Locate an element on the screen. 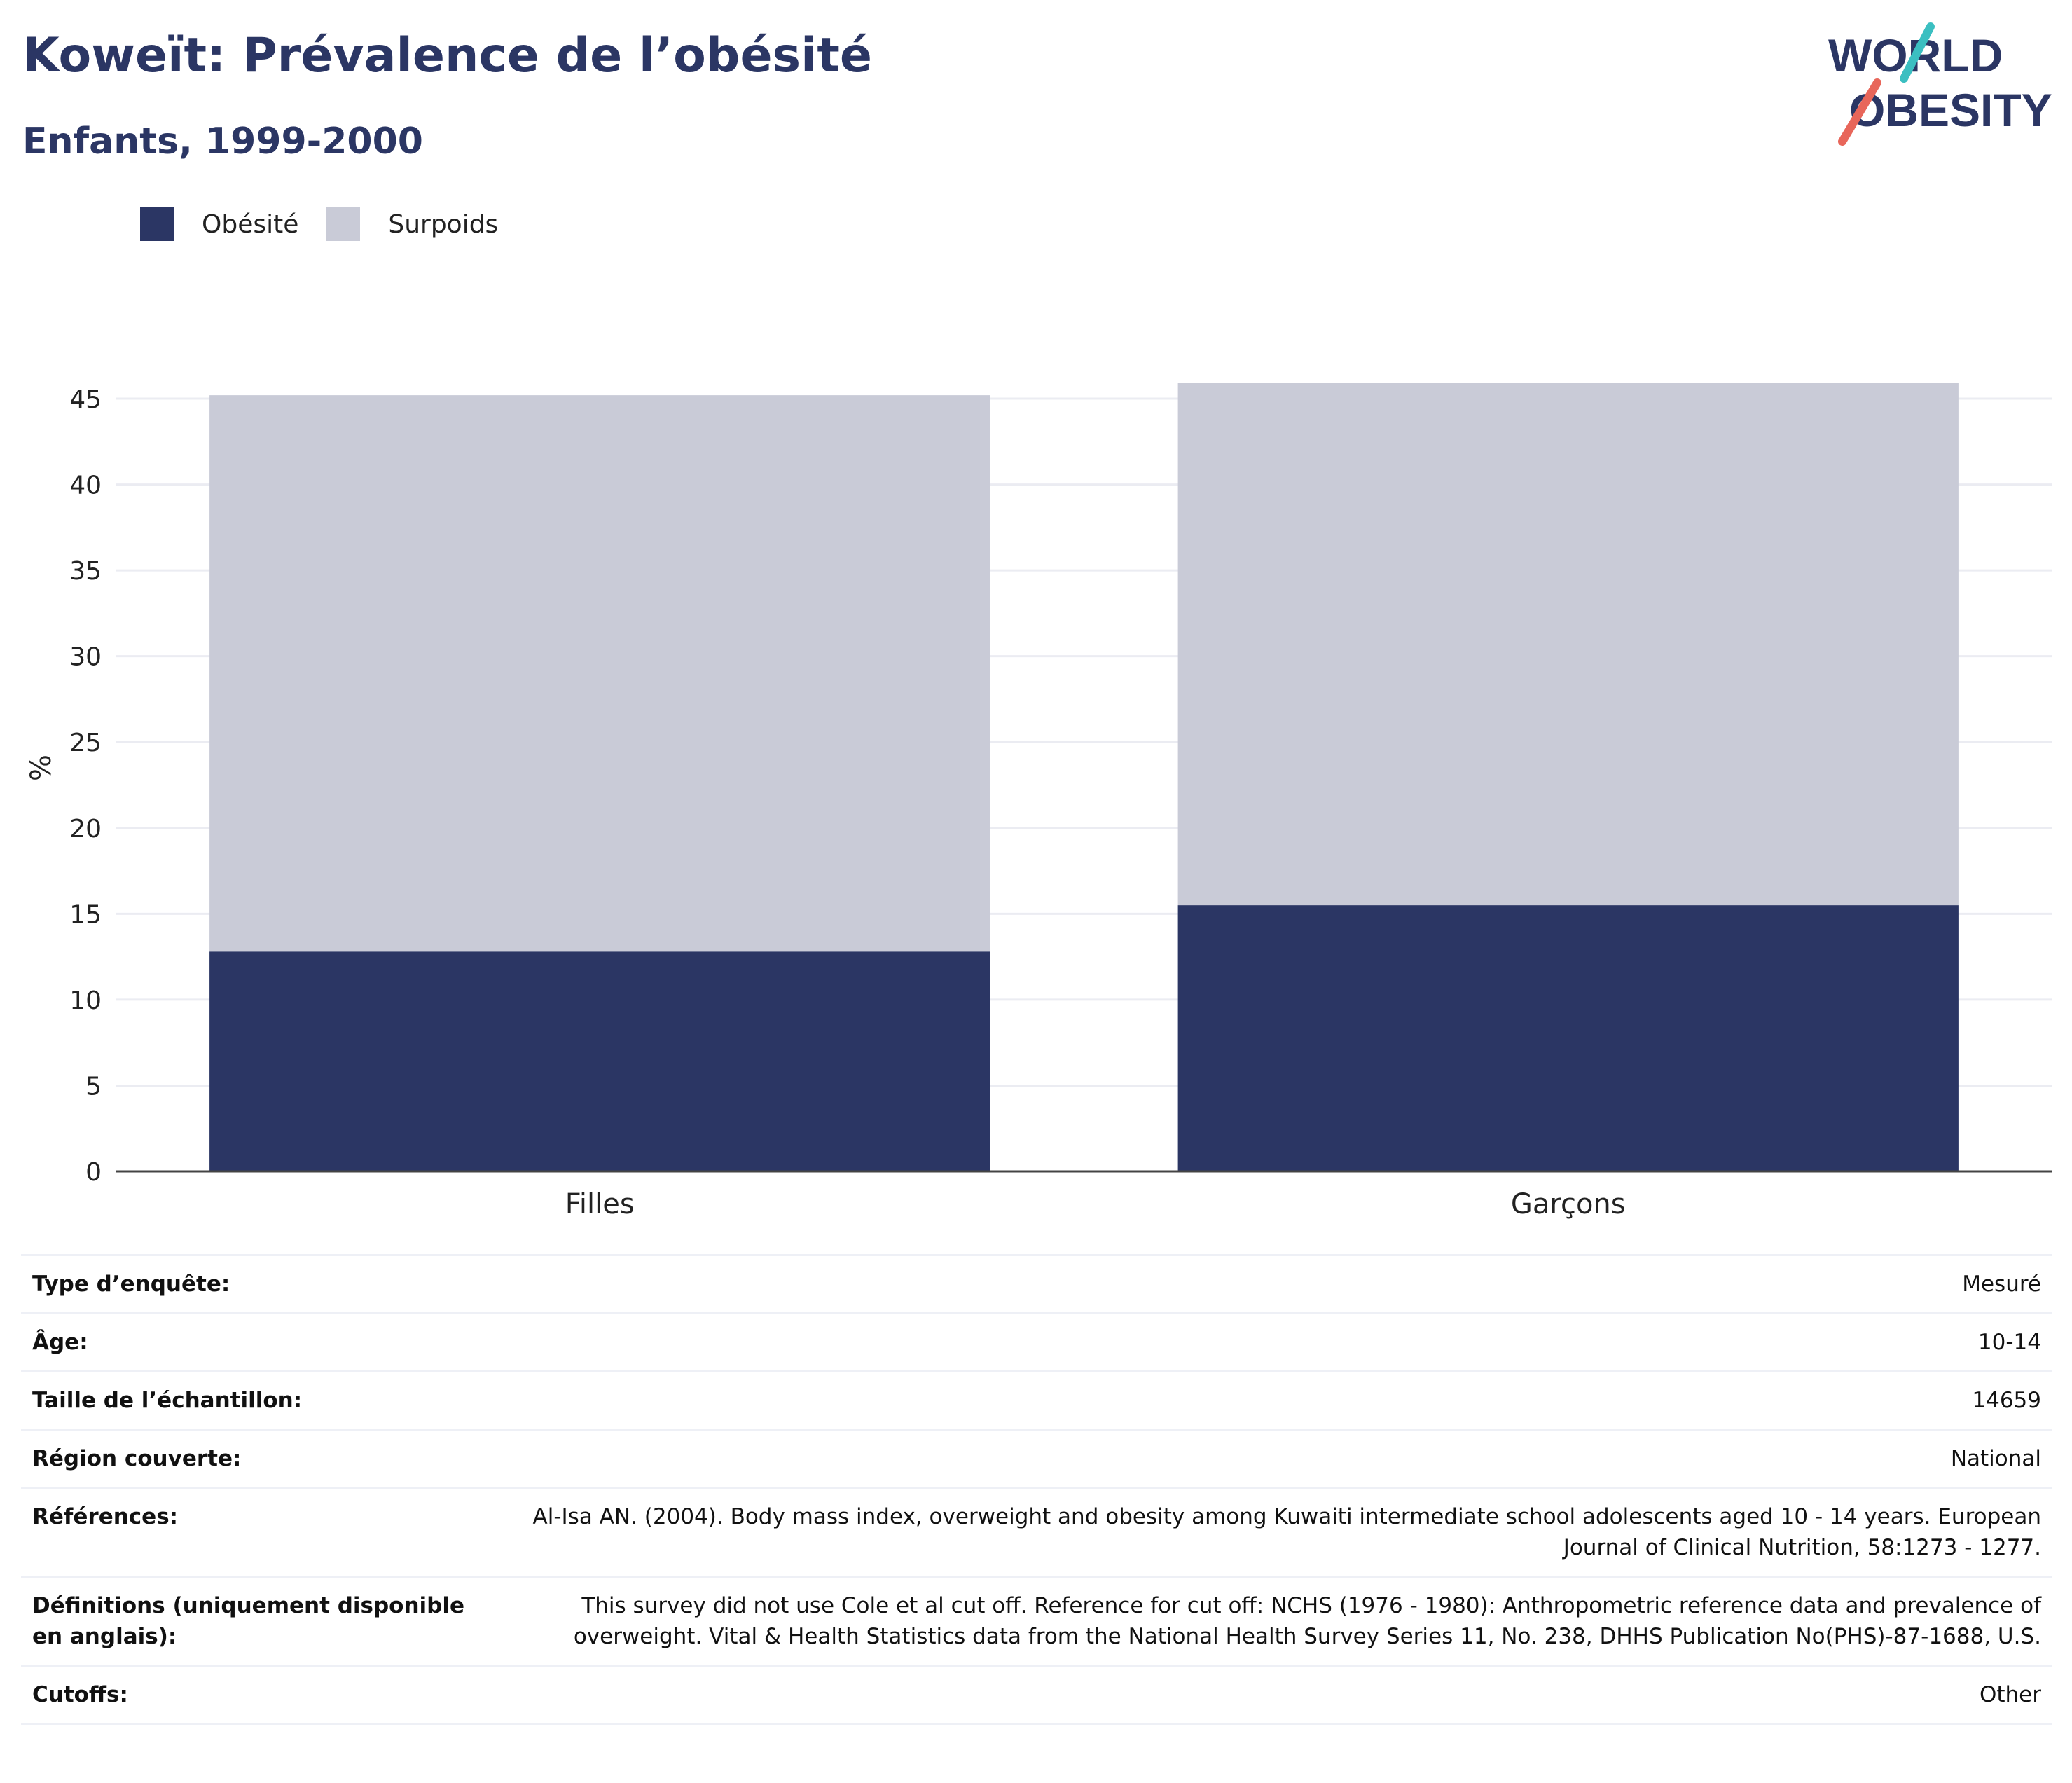 The height and width of the screenshot is (1783, 2072). chart-title: Koweït: Prévalence de l’obésité is located at coordinates (448, 55).